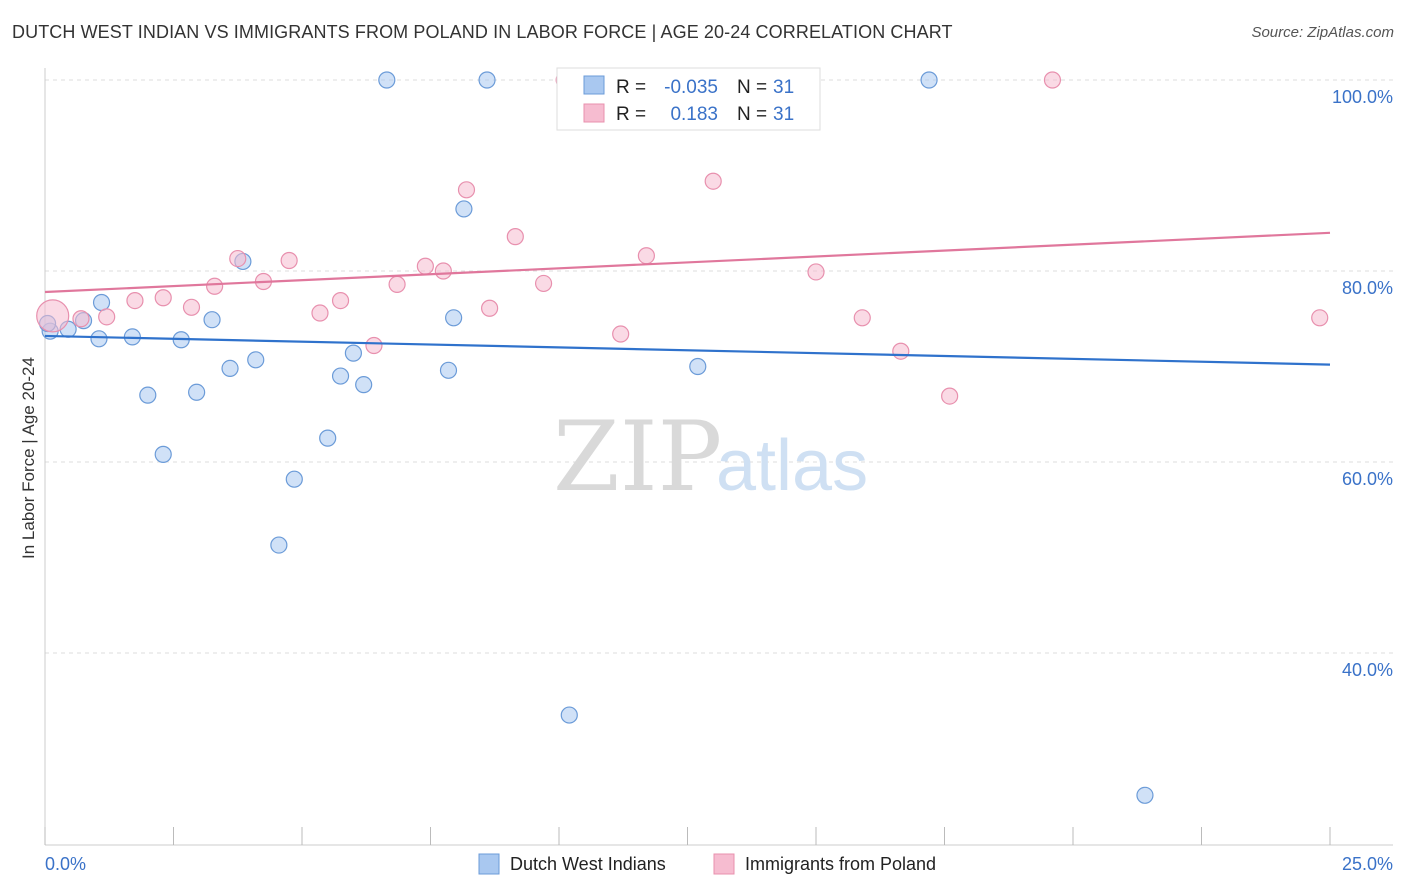  I want to click on source-label: Source: ZipAtlas.com, so click(1322, 32).